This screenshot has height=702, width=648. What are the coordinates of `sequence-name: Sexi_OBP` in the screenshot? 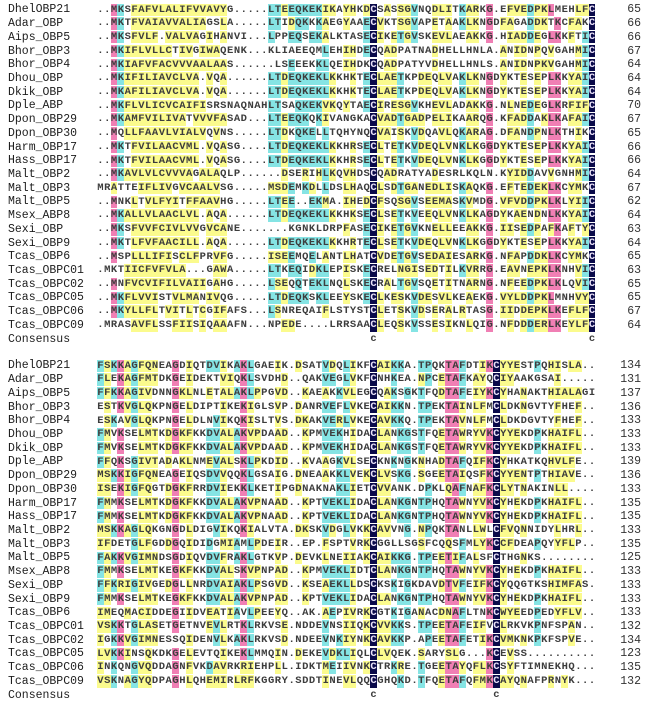 It's located at (36, 229).